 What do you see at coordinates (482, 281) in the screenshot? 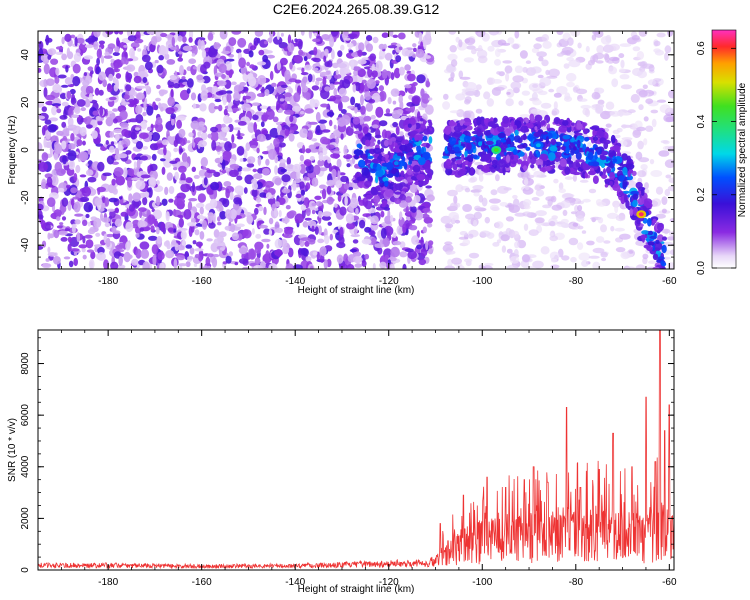
I see `x-tick-label: -100` at bounding box center [482, 281].